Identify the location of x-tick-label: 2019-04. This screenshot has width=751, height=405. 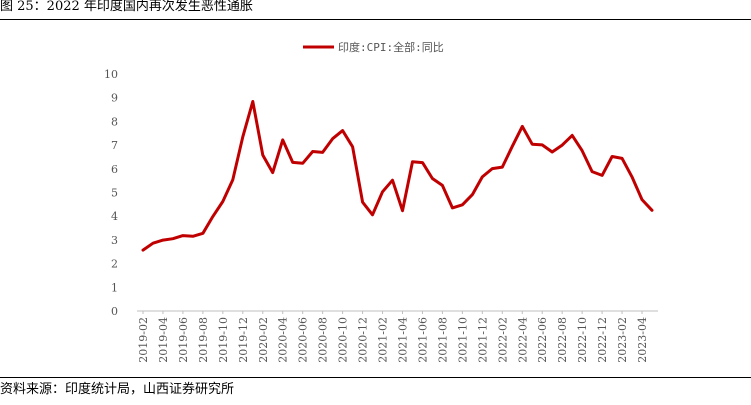
(163, 340).